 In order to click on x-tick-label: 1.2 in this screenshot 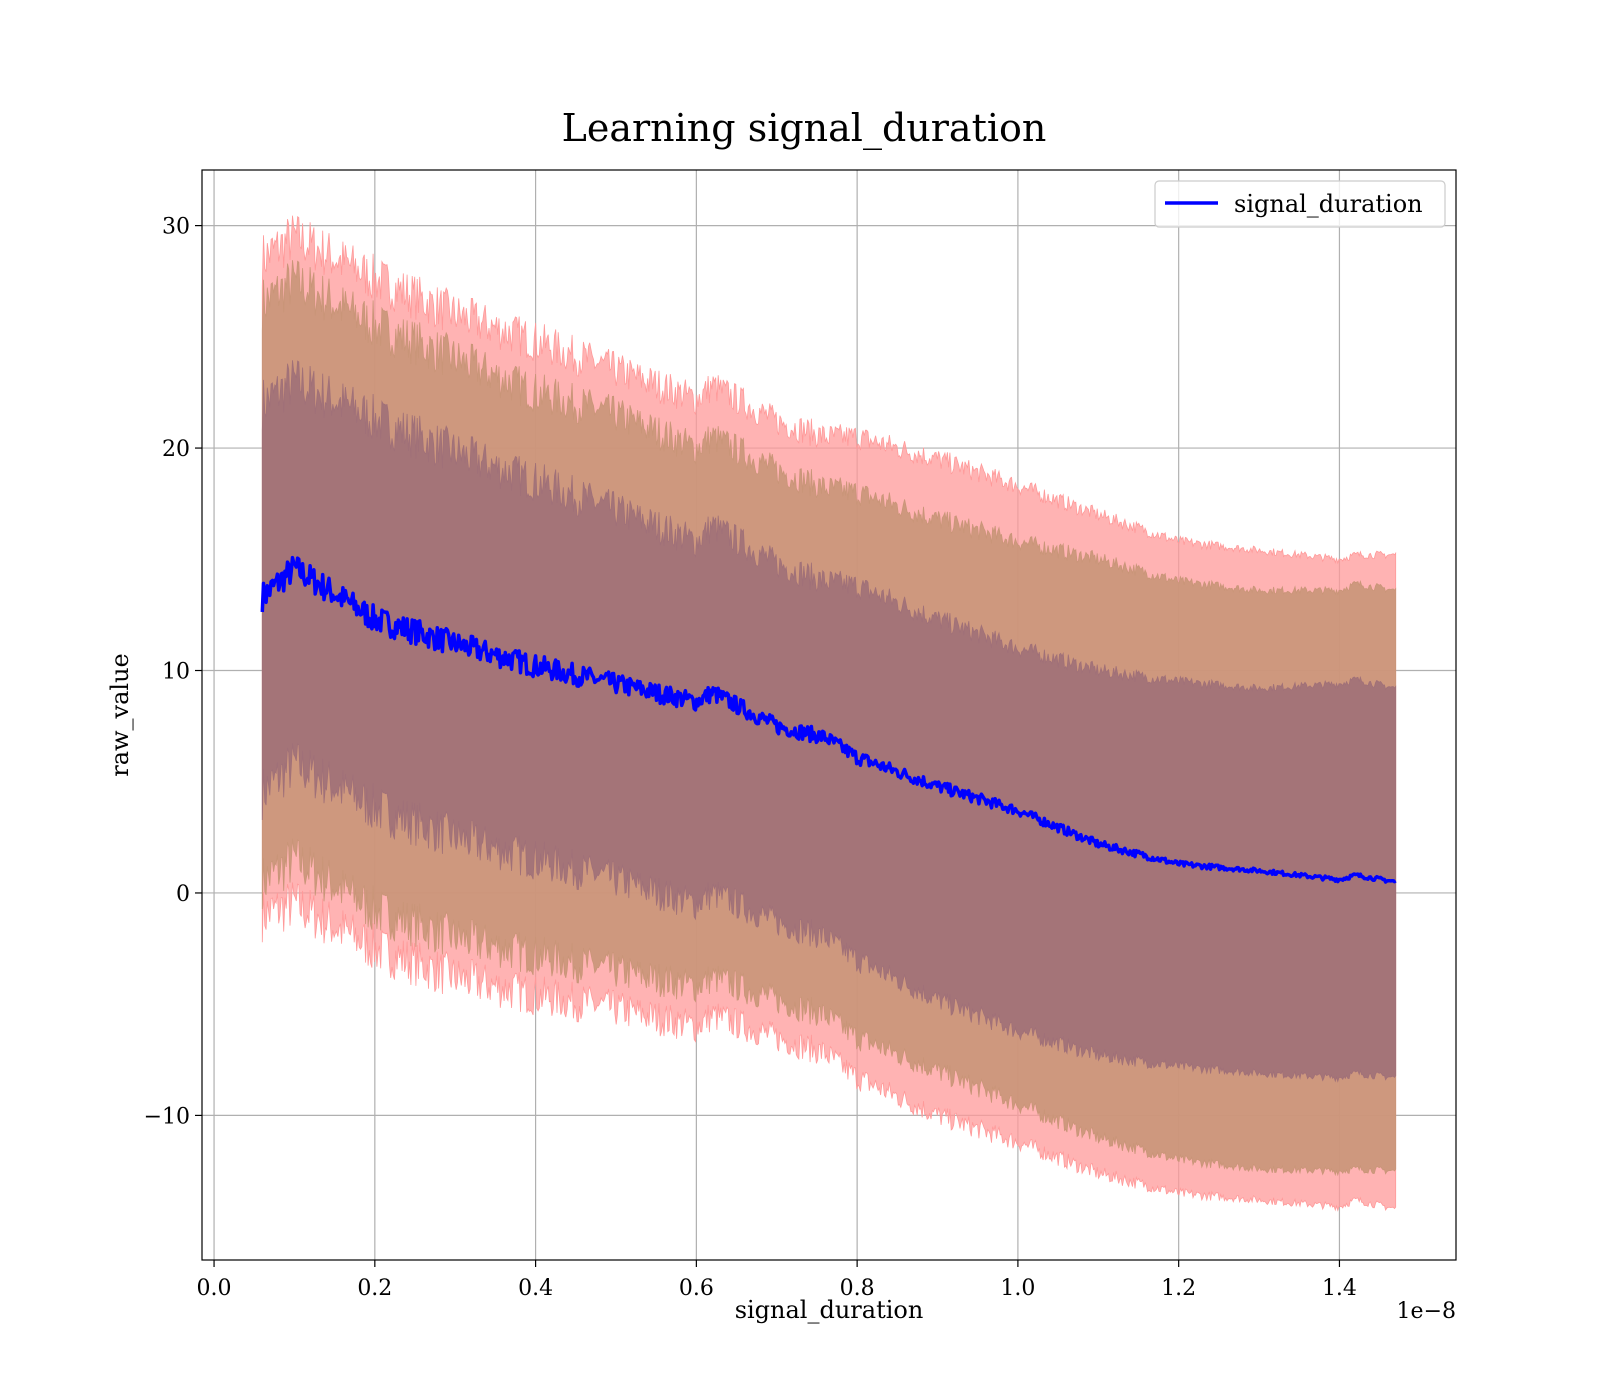, I will do `click(1178, 1288)`.